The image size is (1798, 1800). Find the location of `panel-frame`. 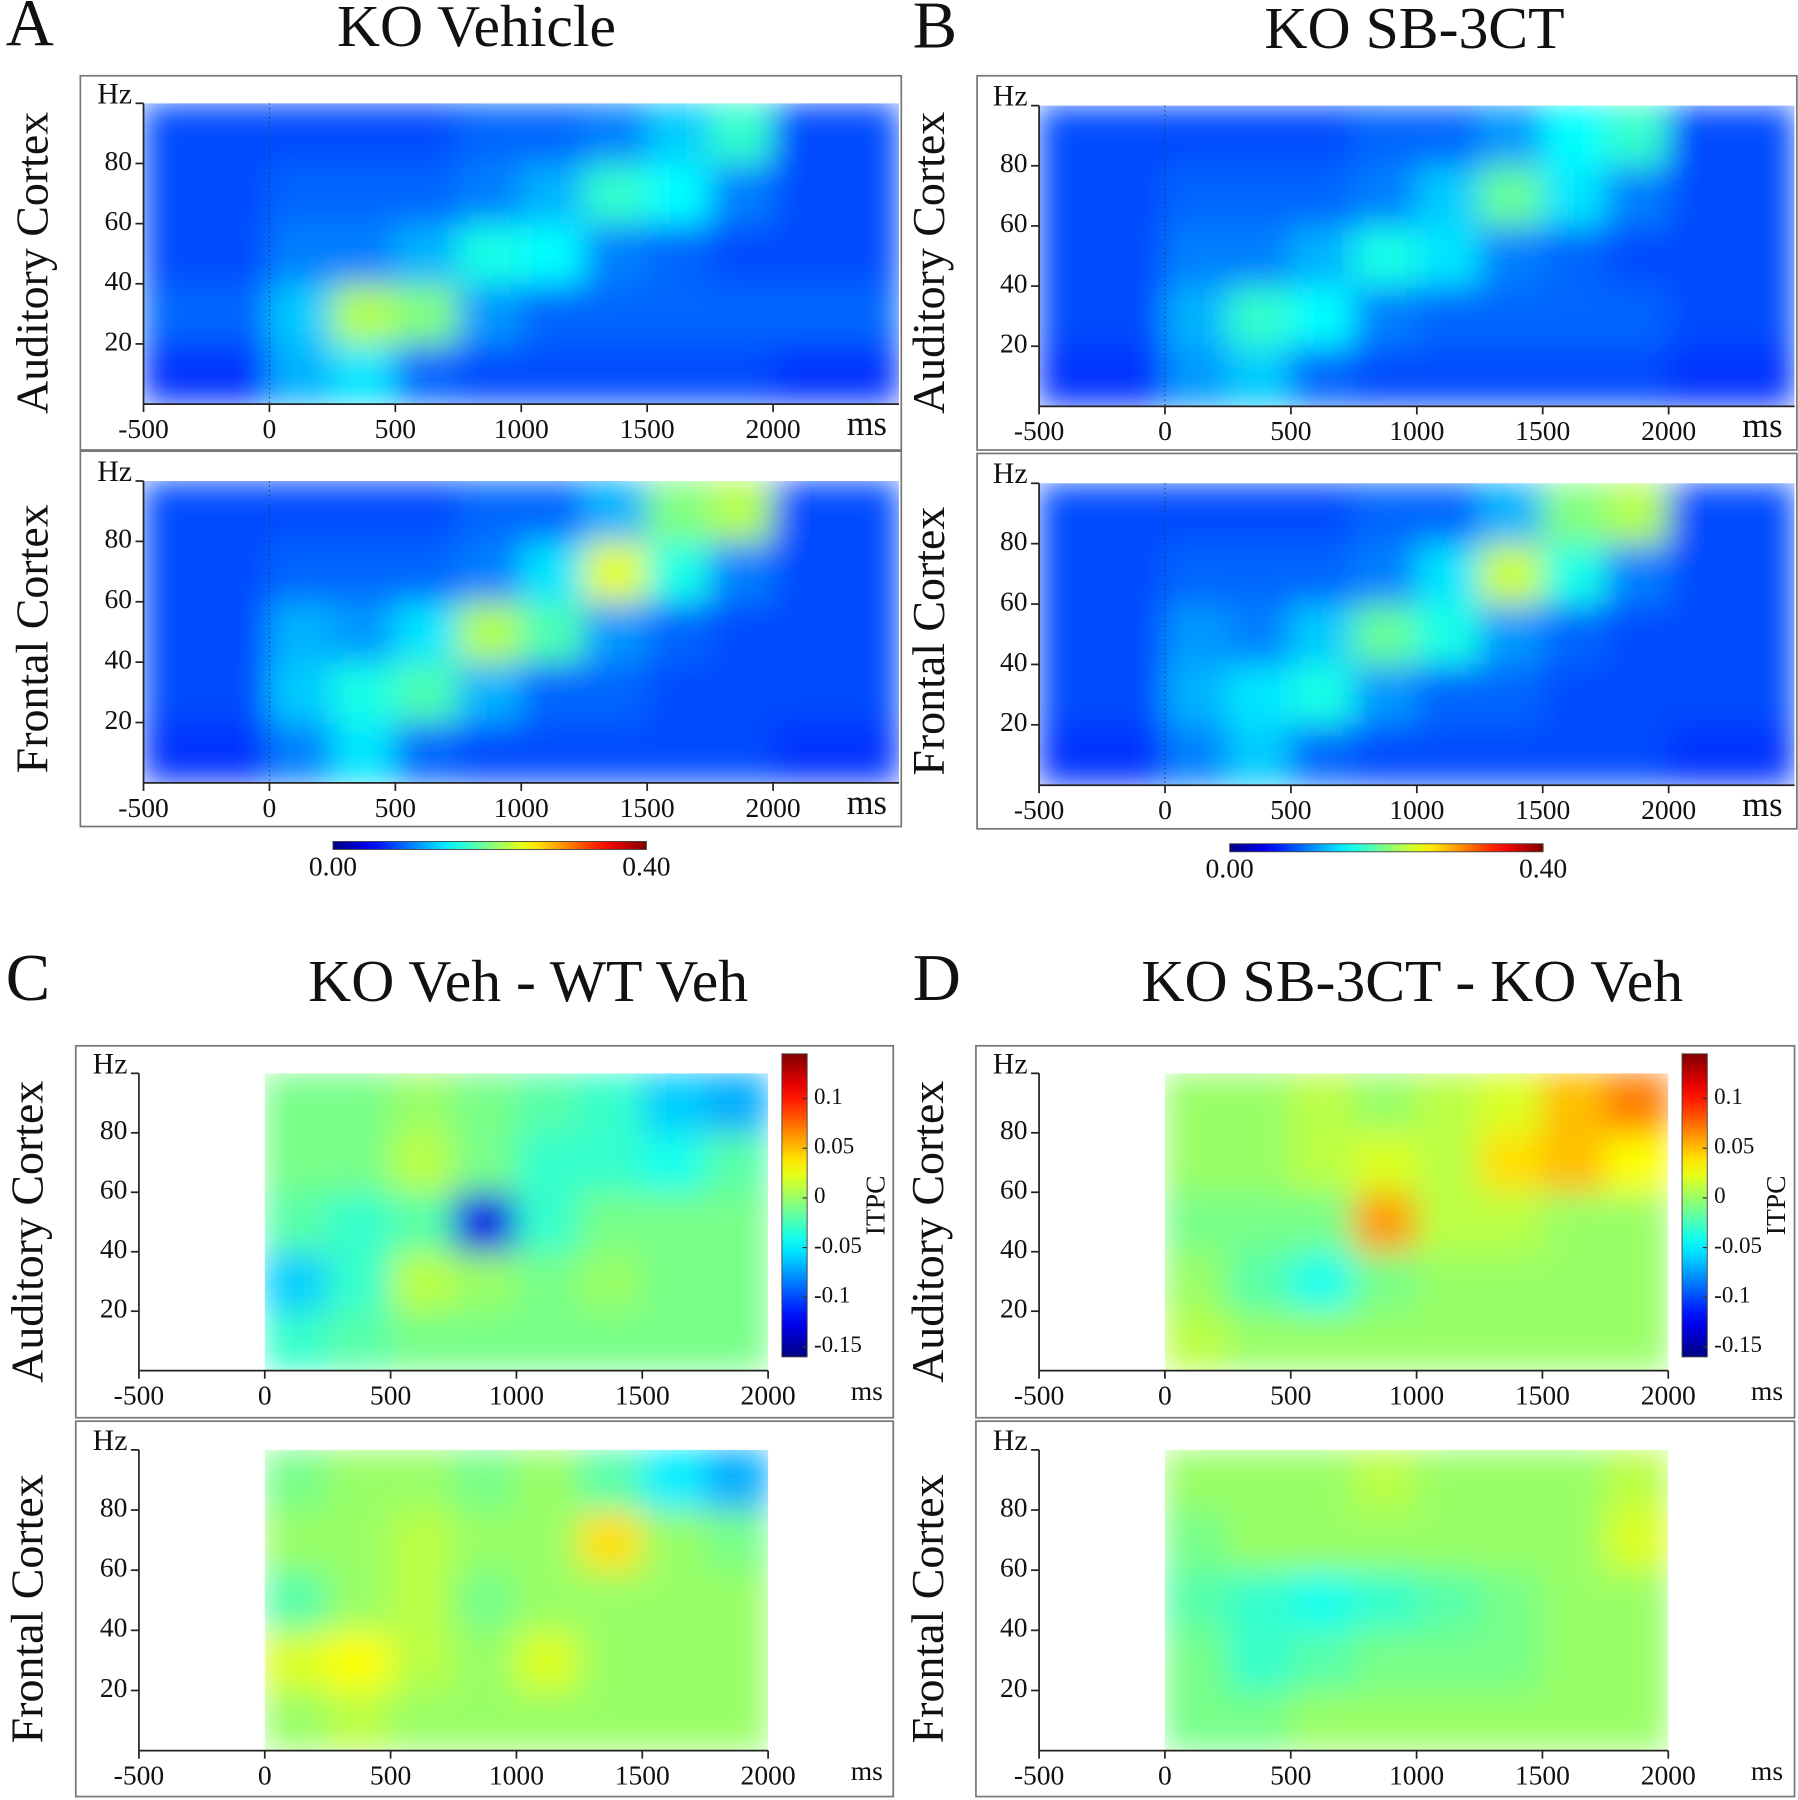

panel-frame is located at coordinates (1387, 262).